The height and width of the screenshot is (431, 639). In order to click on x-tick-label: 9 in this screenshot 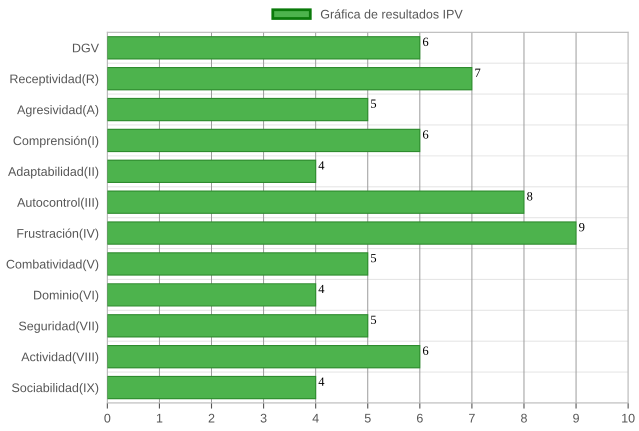, I will do `click(576, 418)`.